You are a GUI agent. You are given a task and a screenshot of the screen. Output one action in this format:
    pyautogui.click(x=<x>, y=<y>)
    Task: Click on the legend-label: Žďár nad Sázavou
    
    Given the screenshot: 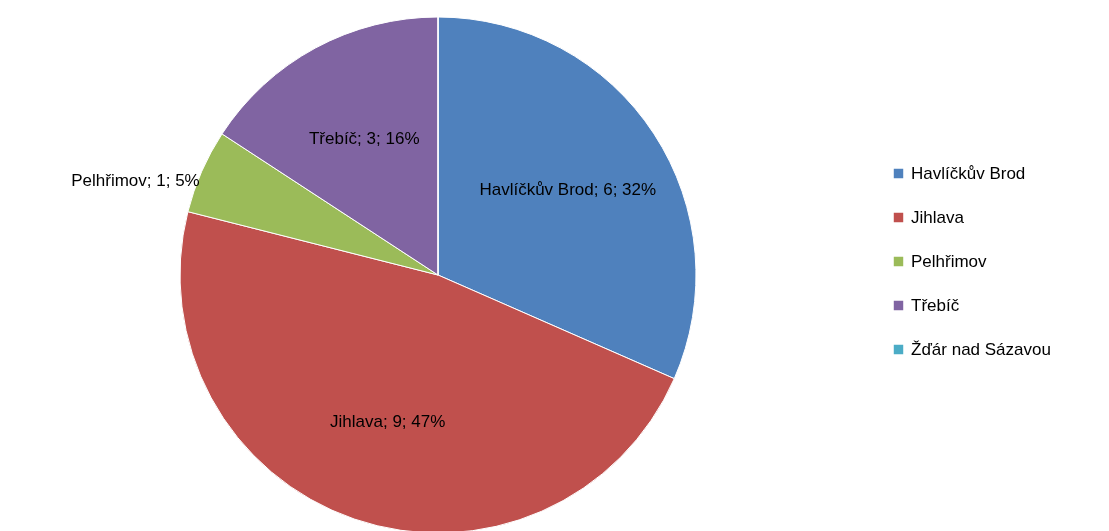 What is the action you would take?
    pyautogui.click(x=981, y=349)
    